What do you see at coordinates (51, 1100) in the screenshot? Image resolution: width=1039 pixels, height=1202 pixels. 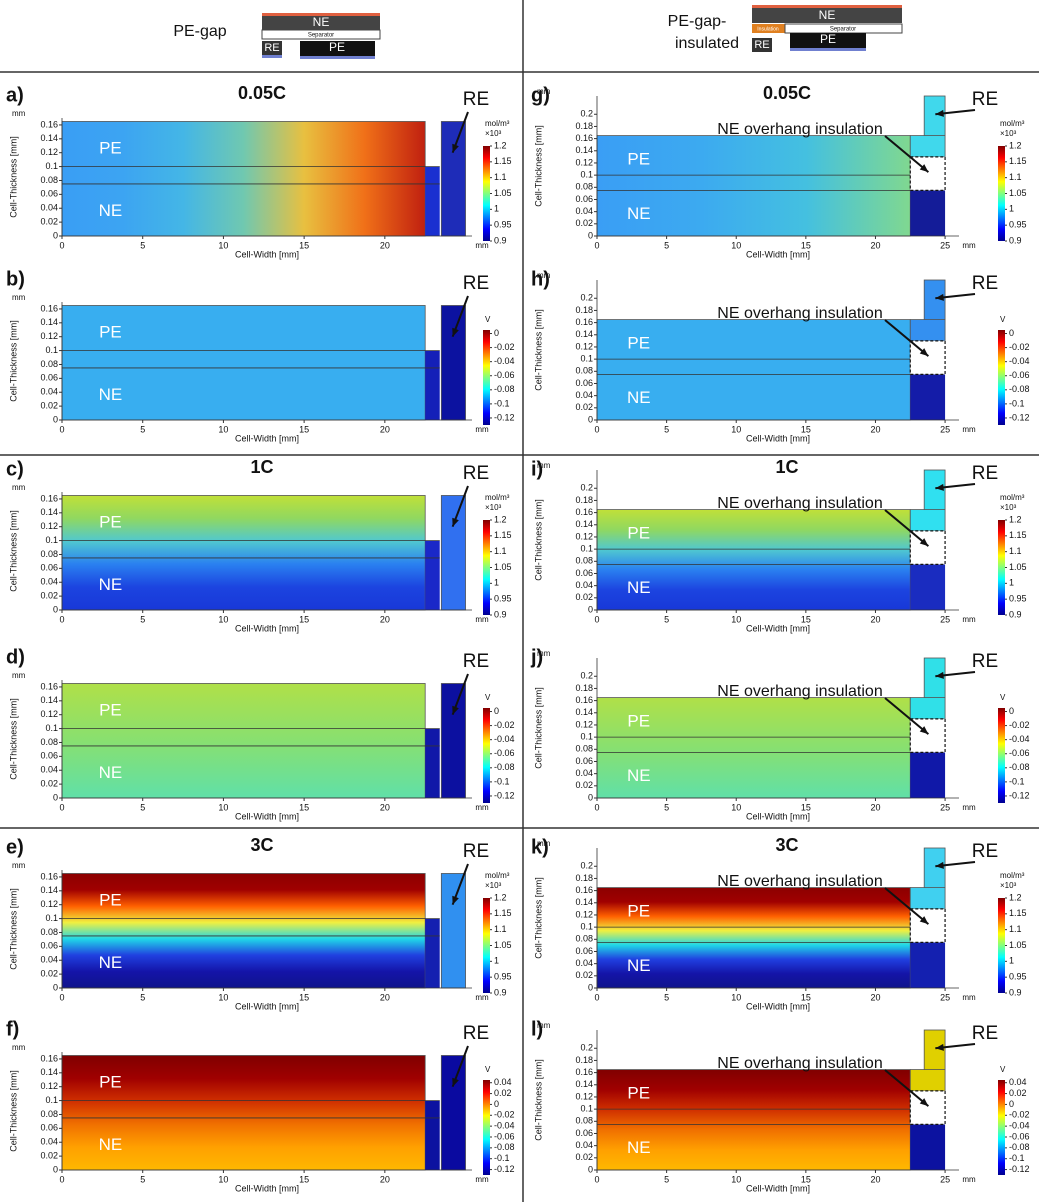 I see `y-tick-label: 0.1` at bounding box center [51, 1100].